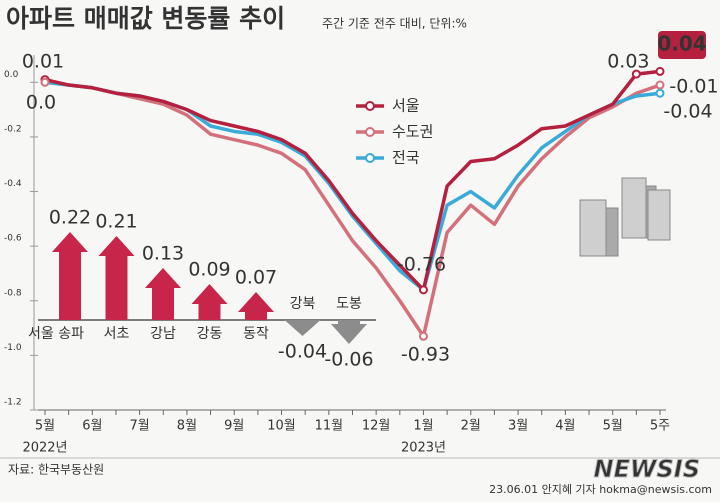 This screenshot has width=720, height=502. I want to click on data-label: 0.07, so click(256, 278).